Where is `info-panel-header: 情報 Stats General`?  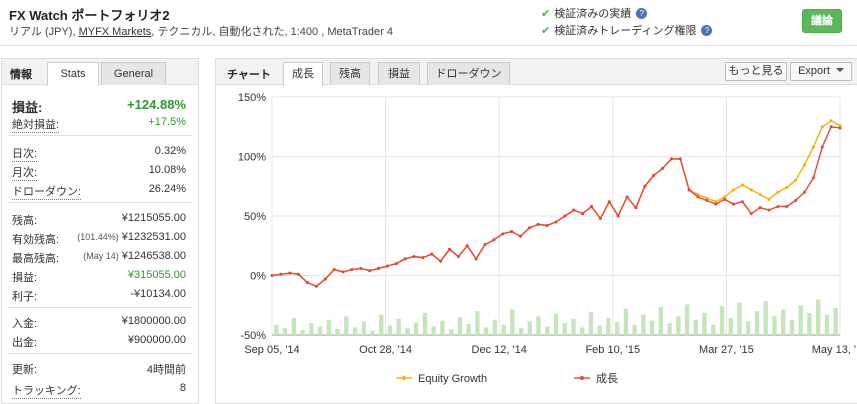
info-panel-header: 情報 Stats General is located at coordinates (100, 72).